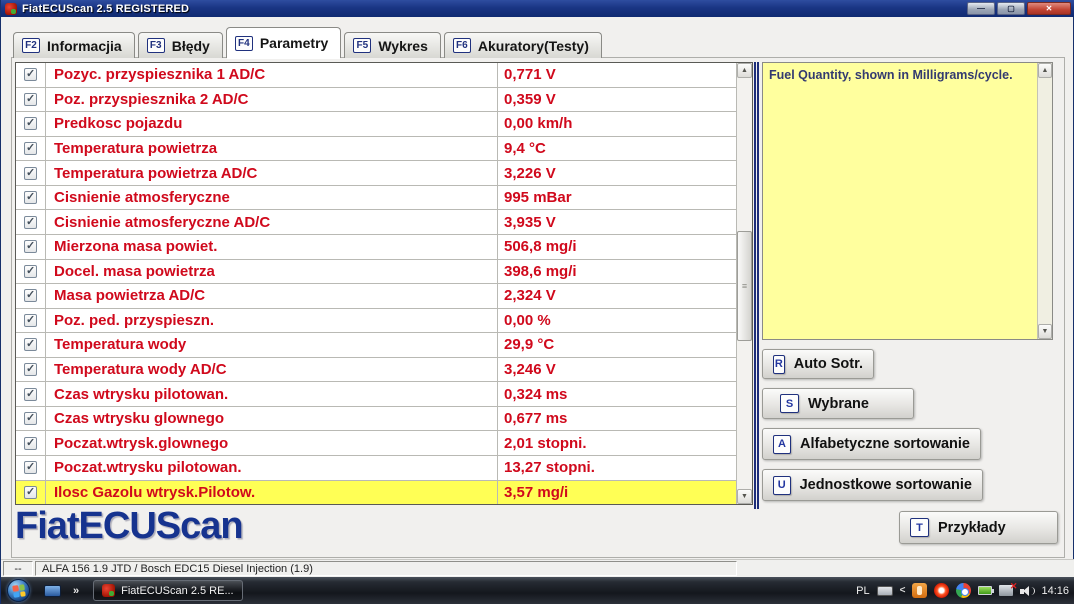 The image size is (1074, 604). Describe the element at coordinates (986, 590) in the screenshot. I see `battery-icon` at that location.